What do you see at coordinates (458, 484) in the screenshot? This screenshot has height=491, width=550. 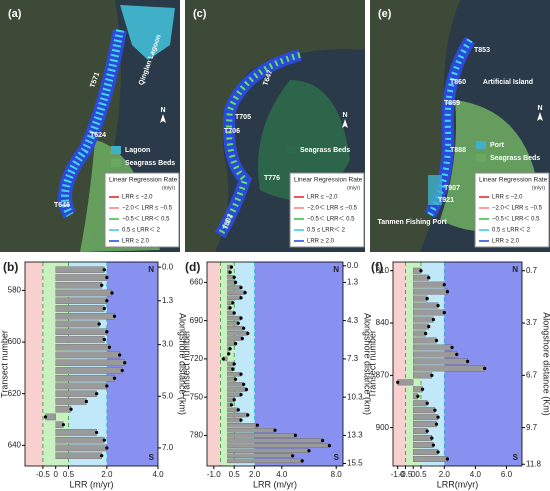 I see `x-axis-title: LRR(m/yr)` at bounding box center [458, 484].